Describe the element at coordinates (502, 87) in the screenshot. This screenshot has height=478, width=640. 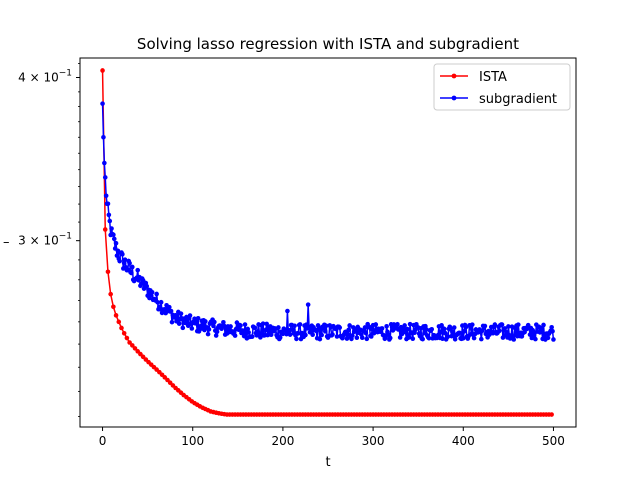
I see `legend: ISTA subgradient` at that location.